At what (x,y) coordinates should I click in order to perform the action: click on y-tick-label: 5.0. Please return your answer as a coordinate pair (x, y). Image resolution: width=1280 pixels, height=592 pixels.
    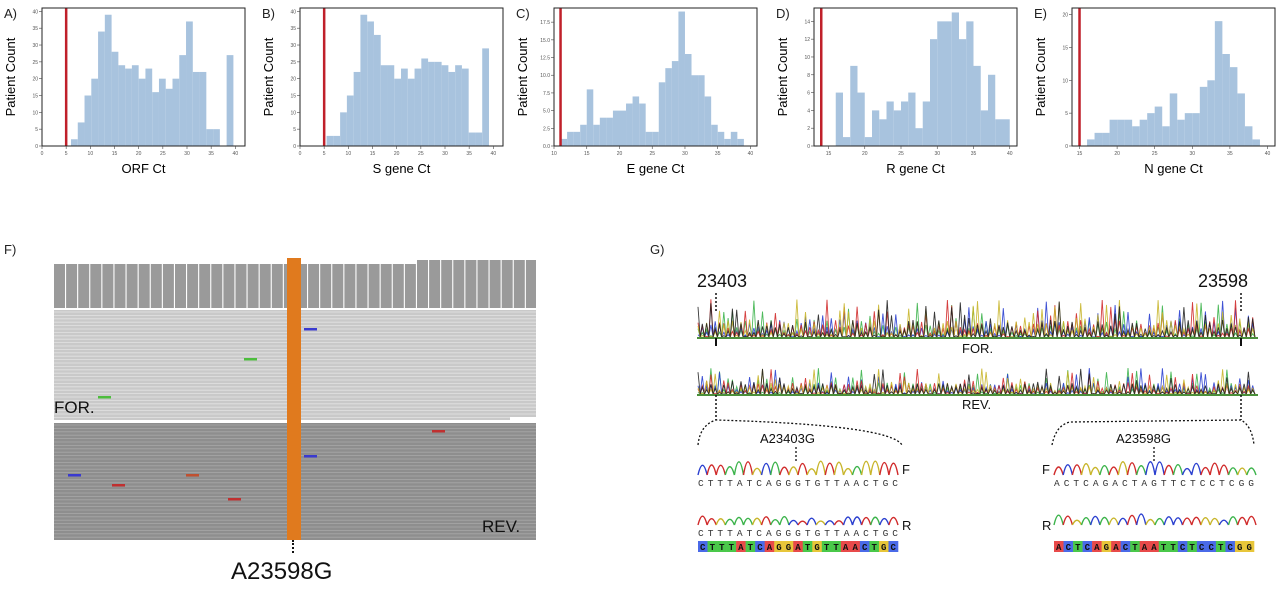
    Looking at the image, I should click on (546, 112).